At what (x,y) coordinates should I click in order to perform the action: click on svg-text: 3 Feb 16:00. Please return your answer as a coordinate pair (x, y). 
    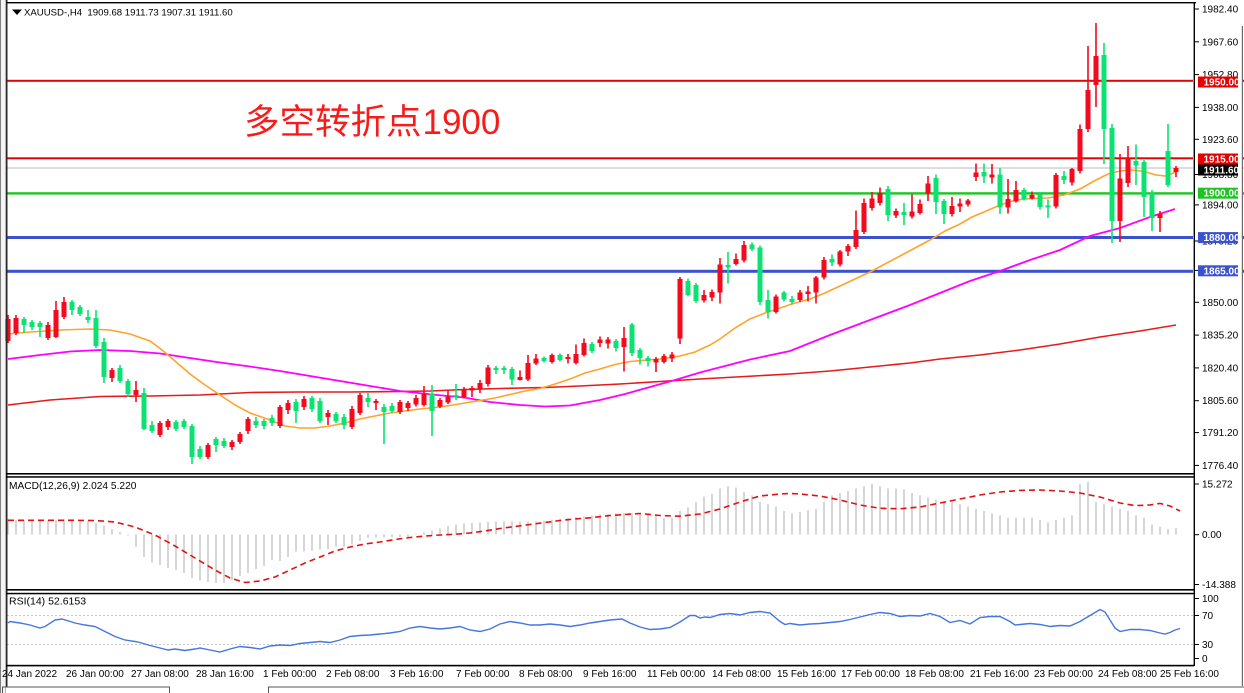
    Looking at the image, I should click on (417, 674).